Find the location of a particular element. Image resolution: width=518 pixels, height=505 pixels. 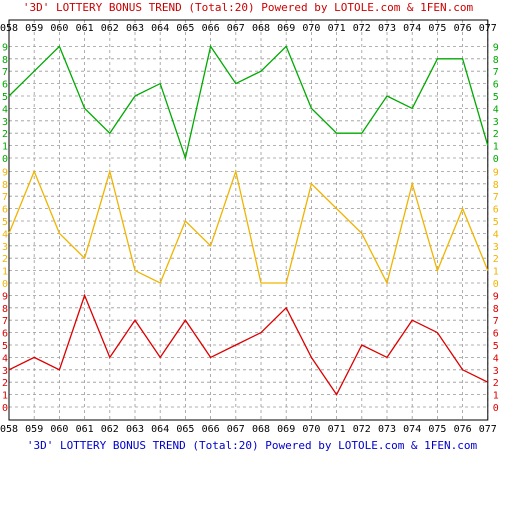

x-tick-label-bottom: 062 is located at coordinates (110, 429).